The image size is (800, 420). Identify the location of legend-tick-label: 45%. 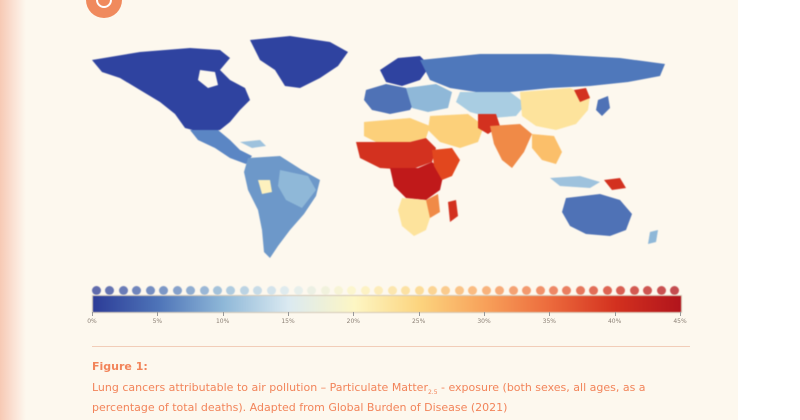
(680, 321).